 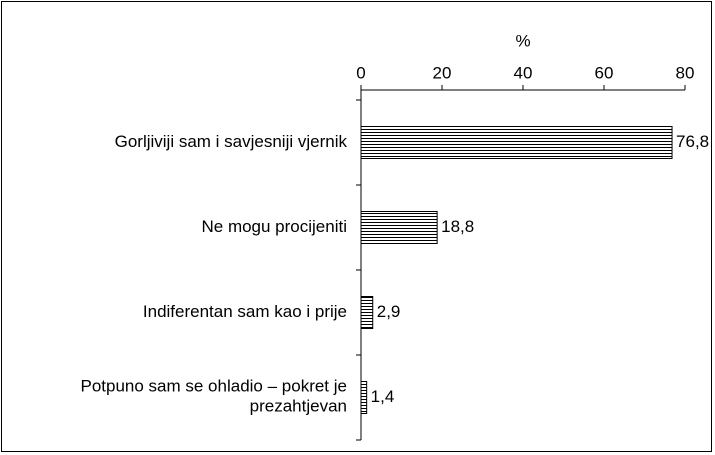 I want to click on x-tick-label: 40, so click(x=523, y=72).